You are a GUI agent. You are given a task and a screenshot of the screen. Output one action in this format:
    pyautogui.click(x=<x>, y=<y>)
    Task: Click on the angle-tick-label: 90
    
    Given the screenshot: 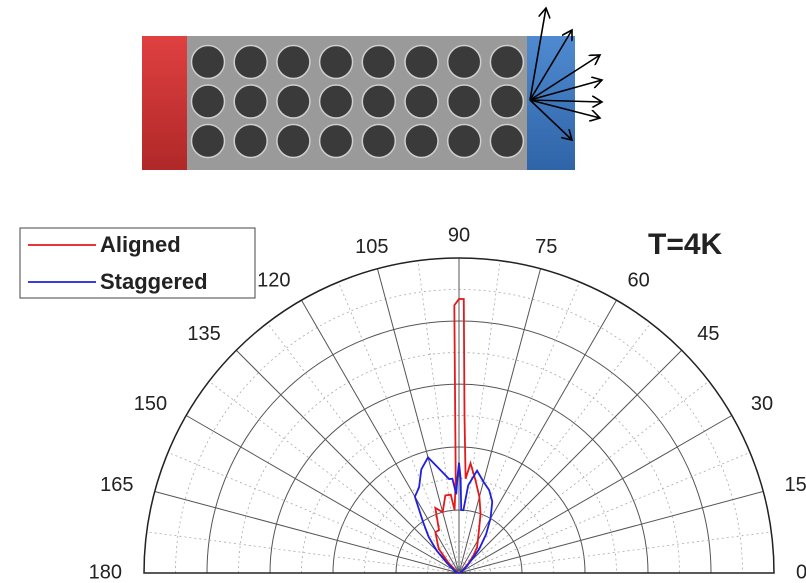 What is the action you would take?
    pyautogui.click(x=459, y=235)
    